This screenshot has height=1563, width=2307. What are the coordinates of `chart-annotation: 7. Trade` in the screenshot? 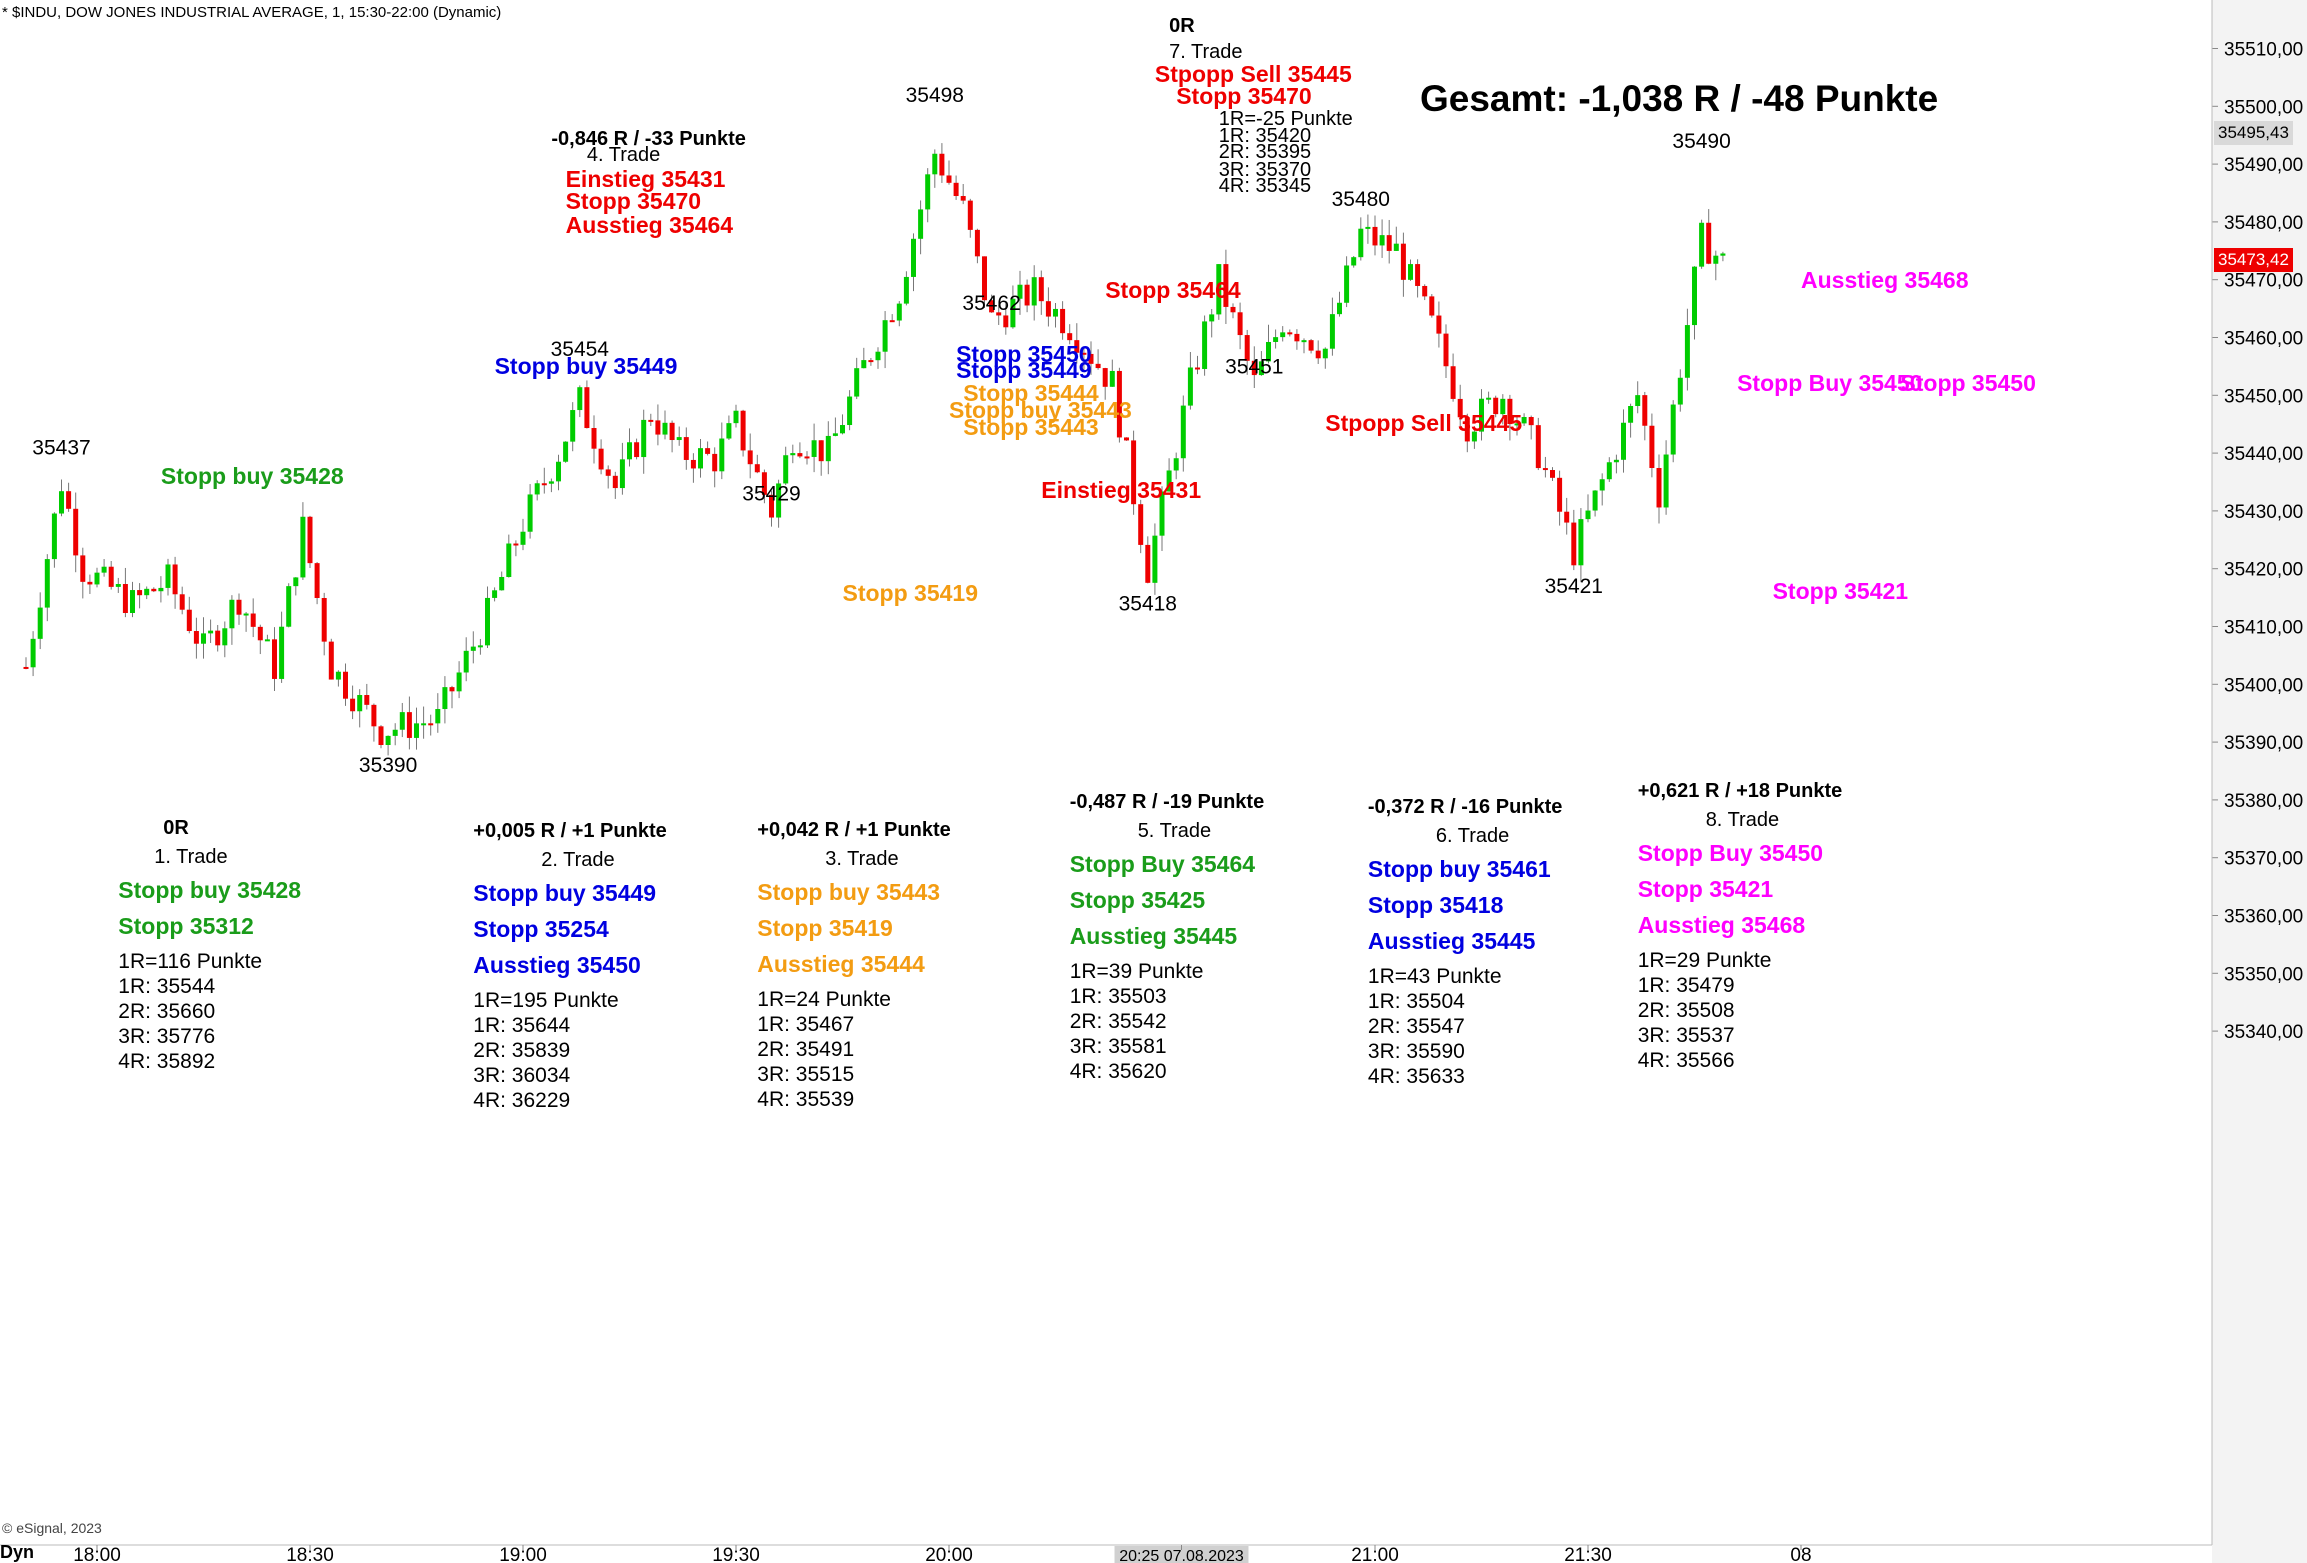 It's located at (1206, 52).